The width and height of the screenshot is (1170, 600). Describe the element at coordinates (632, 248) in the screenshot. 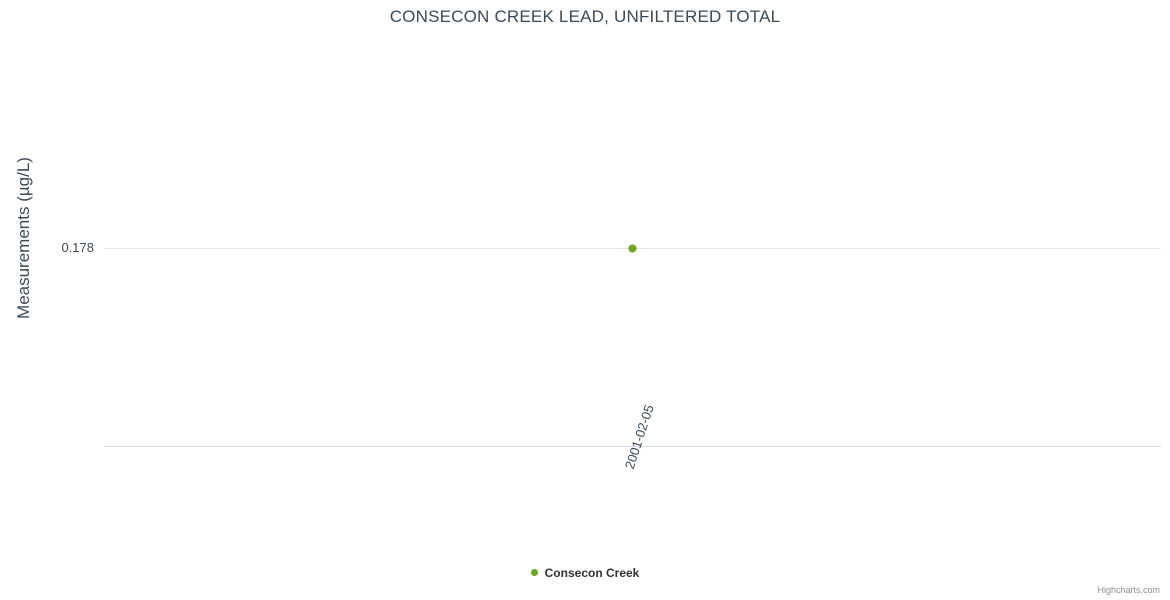

I see `data-point-marker` at that location.